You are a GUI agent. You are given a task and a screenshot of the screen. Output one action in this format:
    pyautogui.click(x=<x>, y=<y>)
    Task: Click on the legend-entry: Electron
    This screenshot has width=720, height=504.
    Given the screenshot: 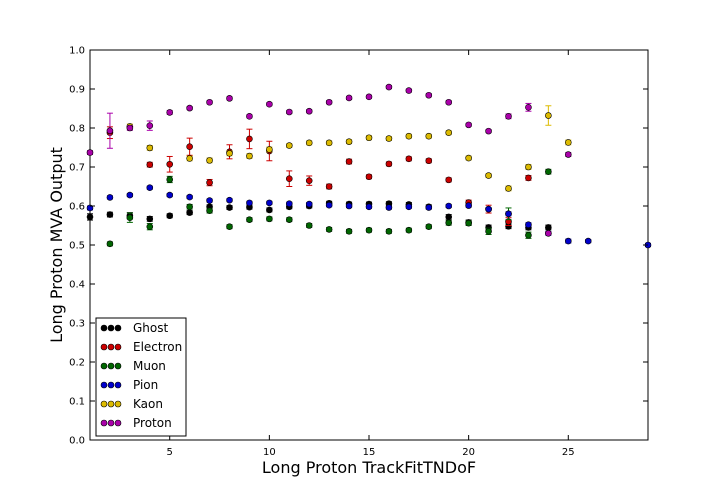 What is the action you would take?
    pyautogui.click(x=141, y=347)
    